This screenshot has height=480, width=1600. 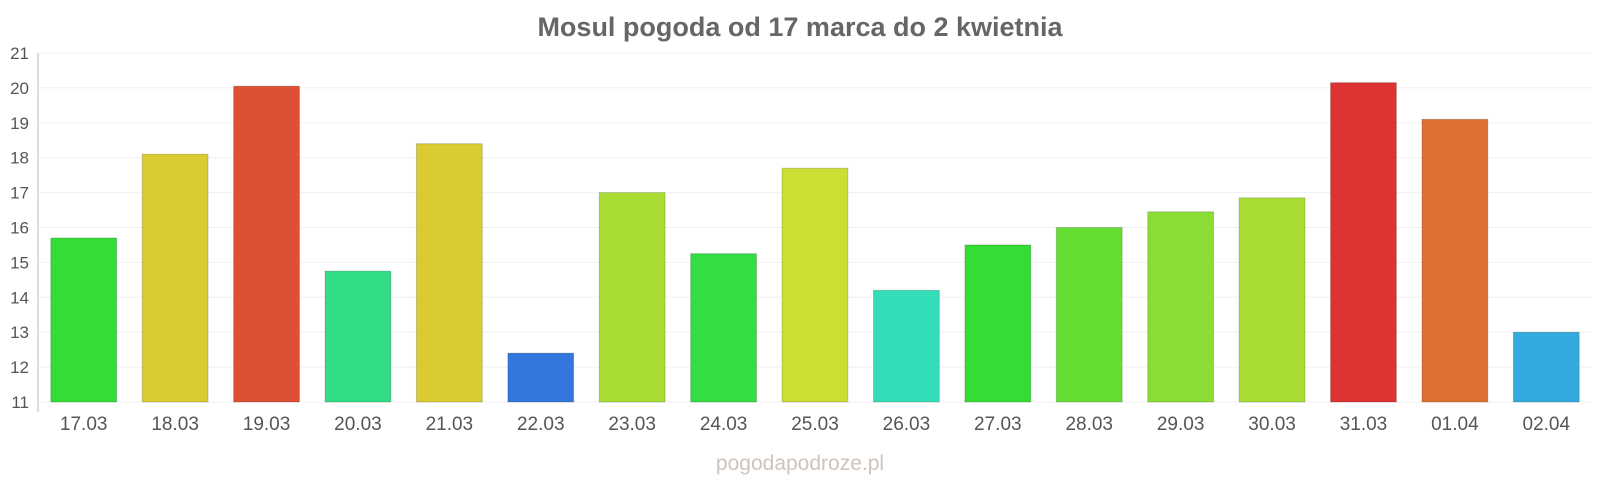 What do you see at coordinates (19, 88) in the screenshot?
I see `y-tick-label: 20` at bounding box center [19, 88].